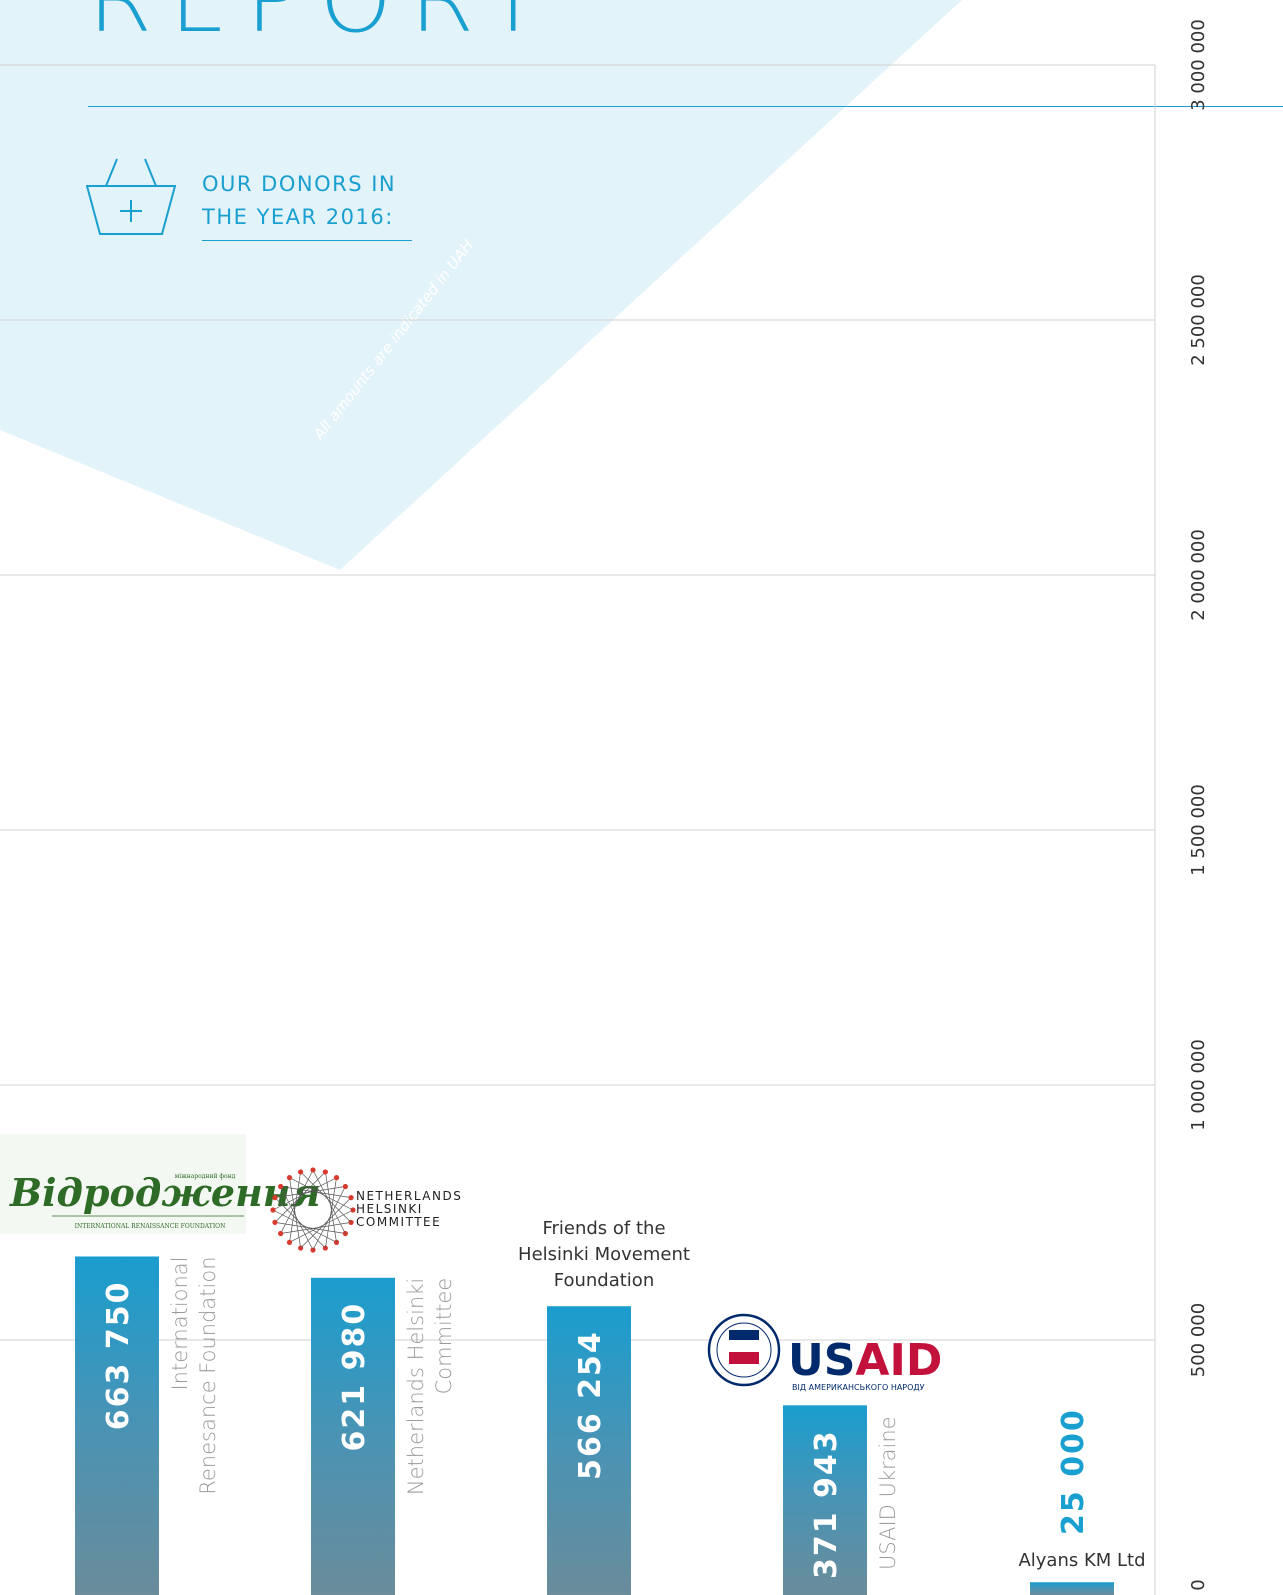 The image size is (1283, 1595). Describe the element at coordinates (1198, 1085) in the screenshot. I see `y-tick-label-2: 1 000 000` at that location.